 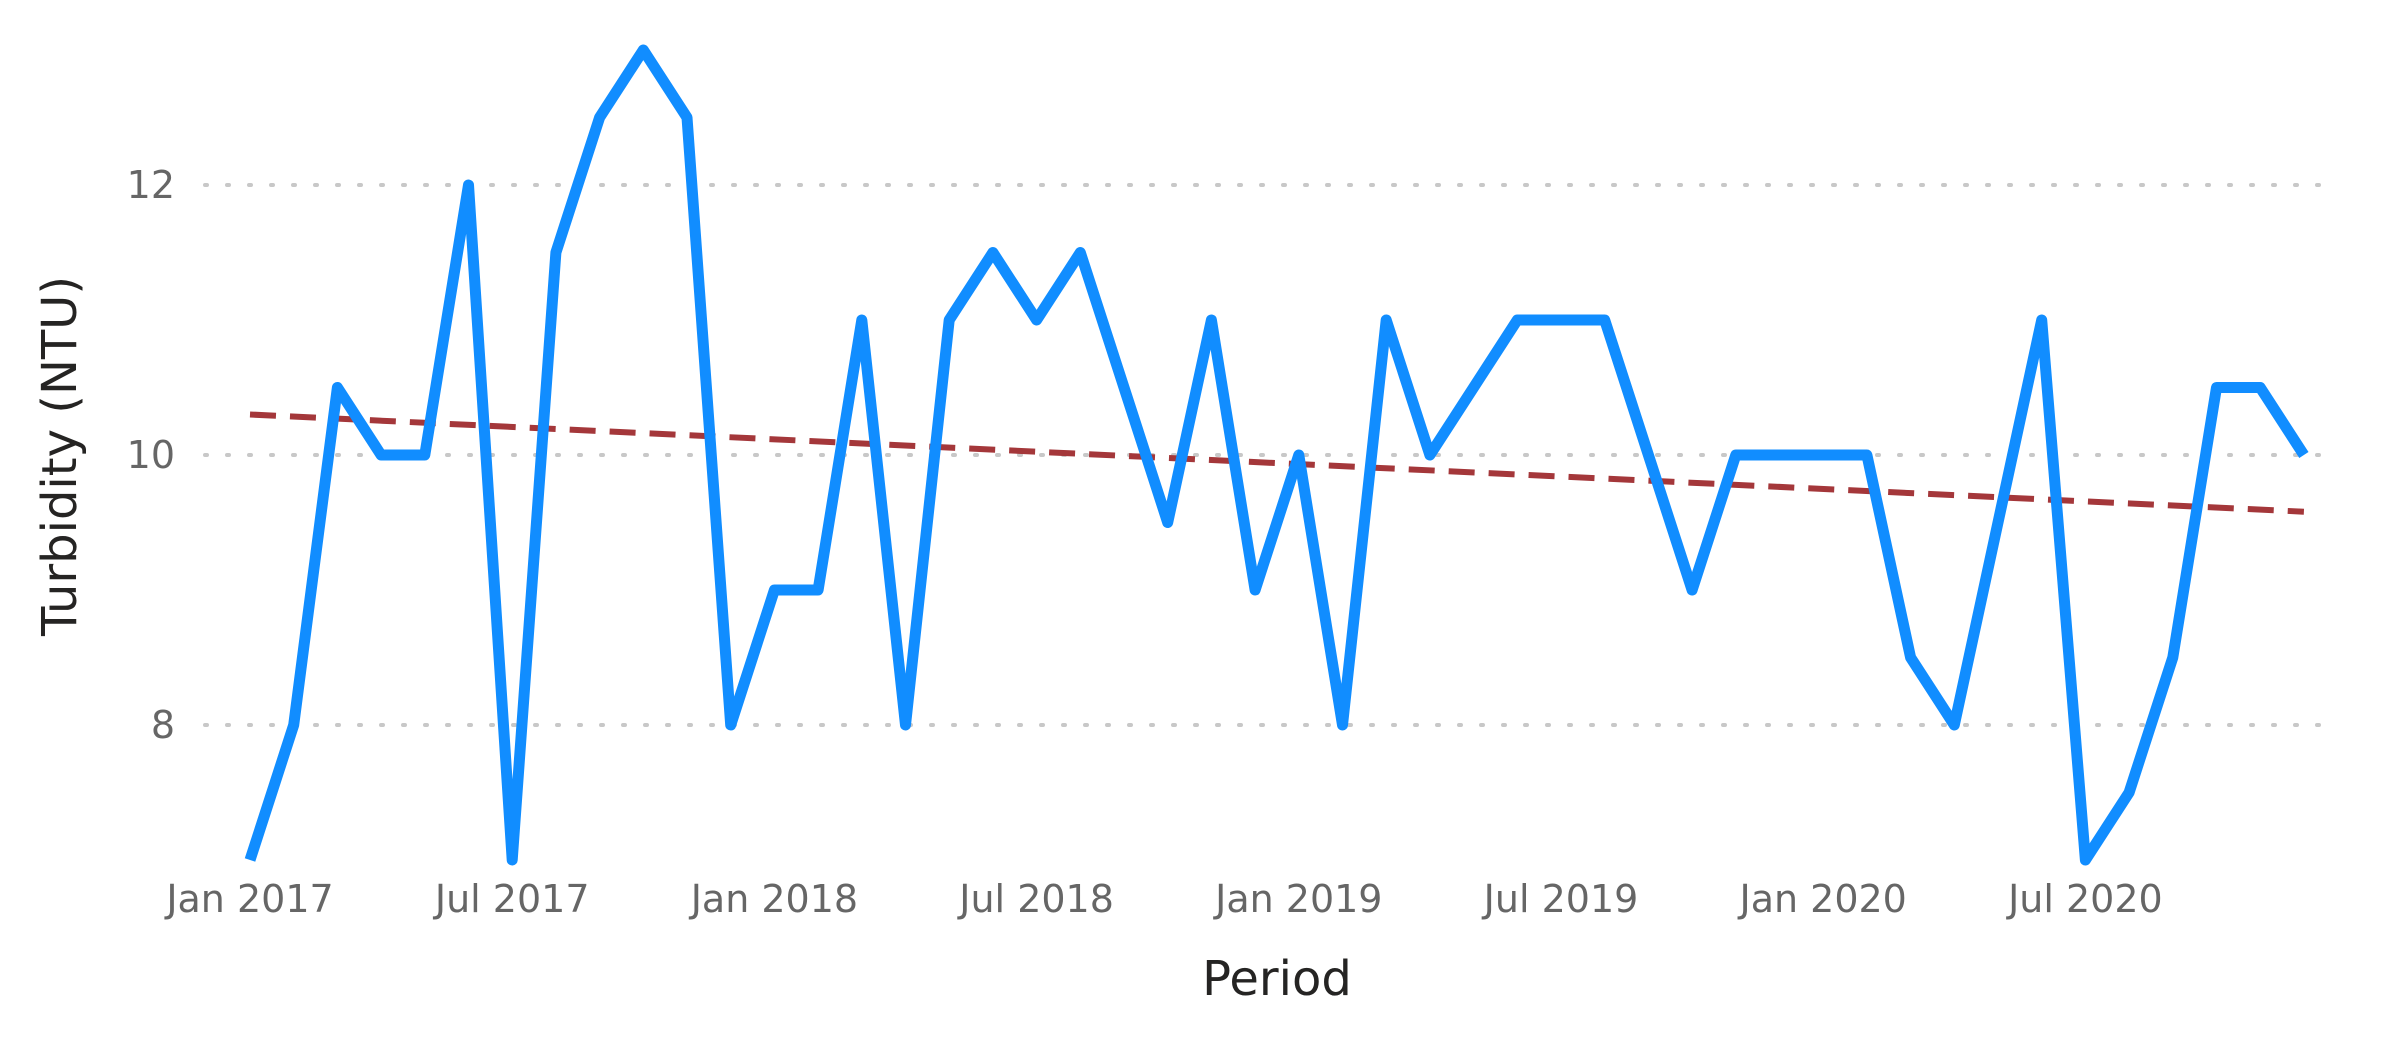 What do you see at coordinates (511, 899) in the screenshot?
I see `x-tick-label: Jul 2017` at bounding box center [511, 899].